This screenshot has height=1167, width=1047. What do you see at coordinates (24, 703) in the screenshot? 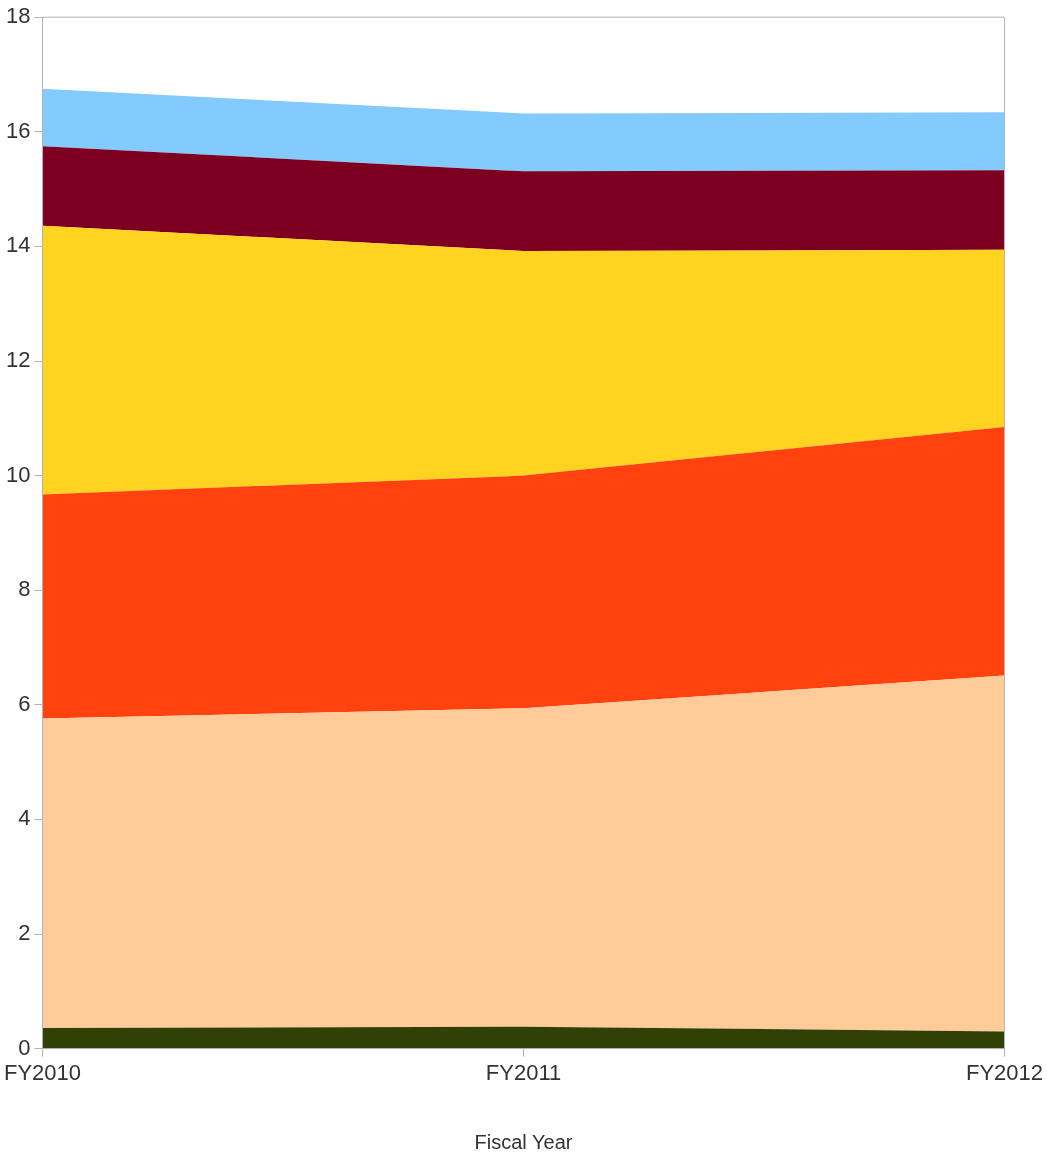
I see `y-tick-label: 6` at bounding box center [24, 703].